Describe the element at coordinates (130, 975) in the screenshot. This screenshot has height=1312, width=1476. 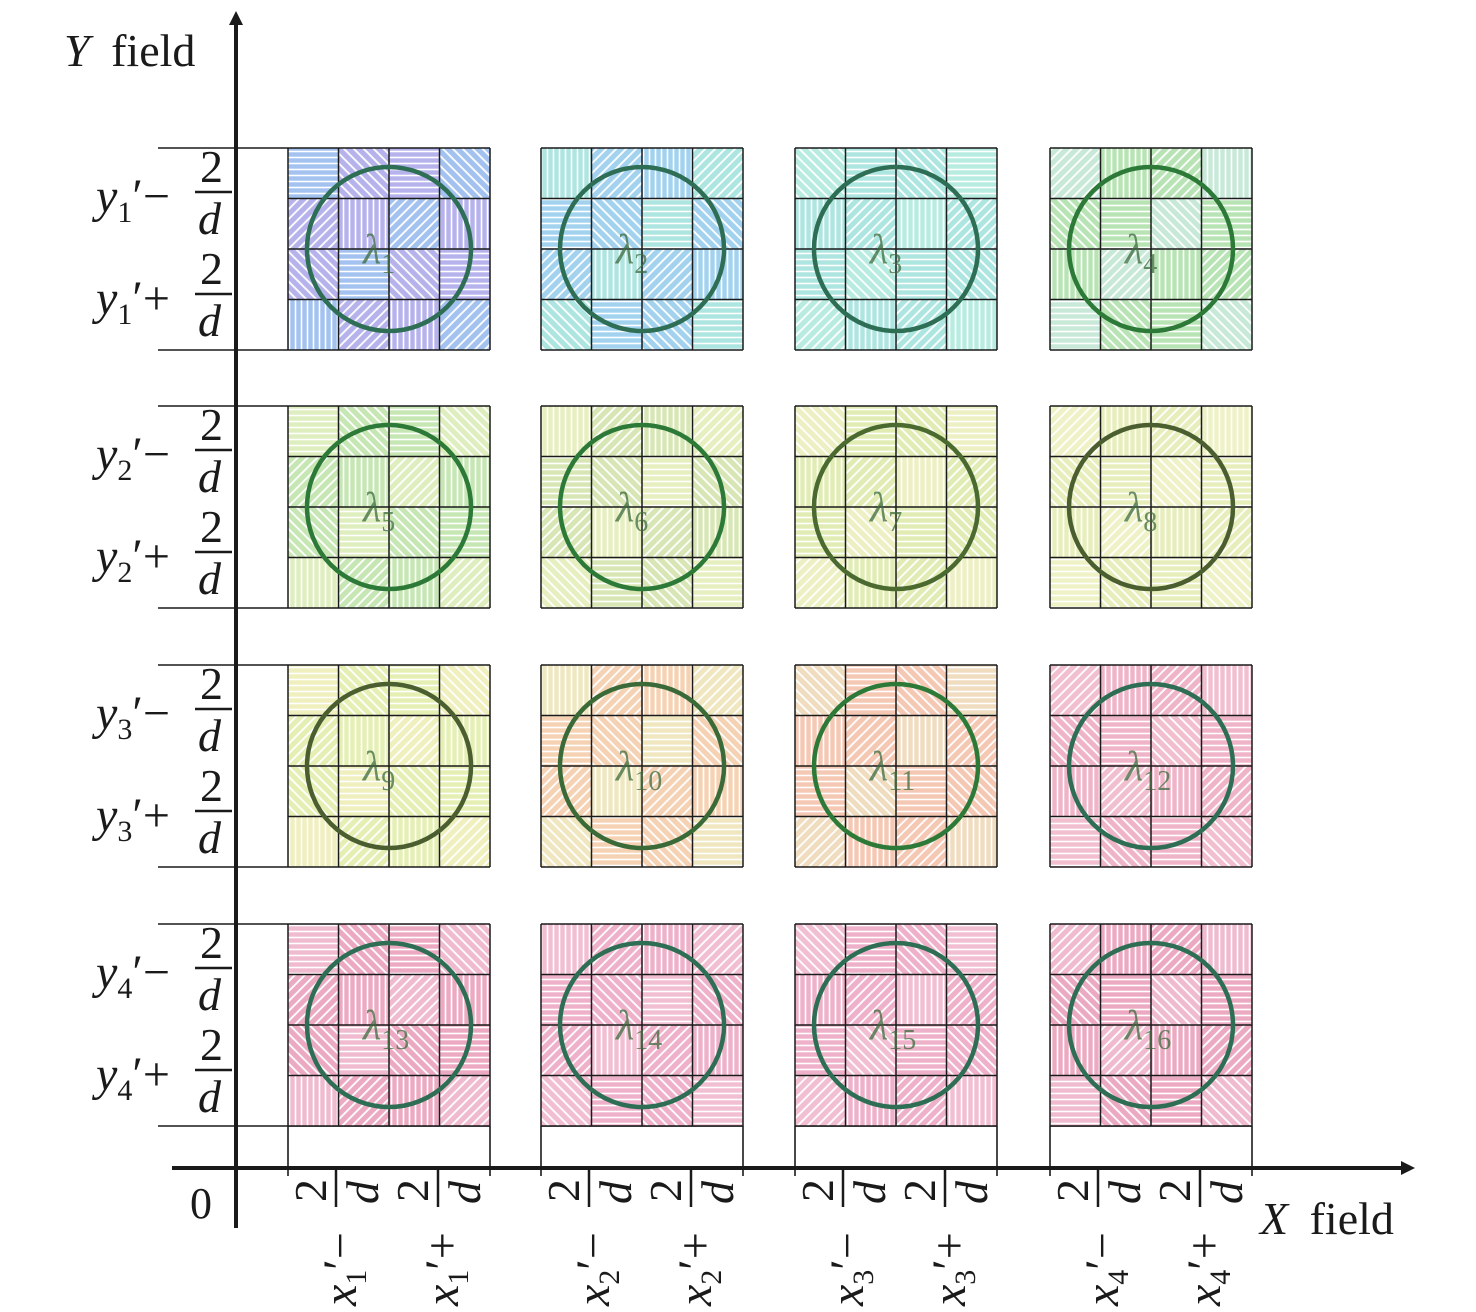
I see `y-tick-var: y4′−` at that location.